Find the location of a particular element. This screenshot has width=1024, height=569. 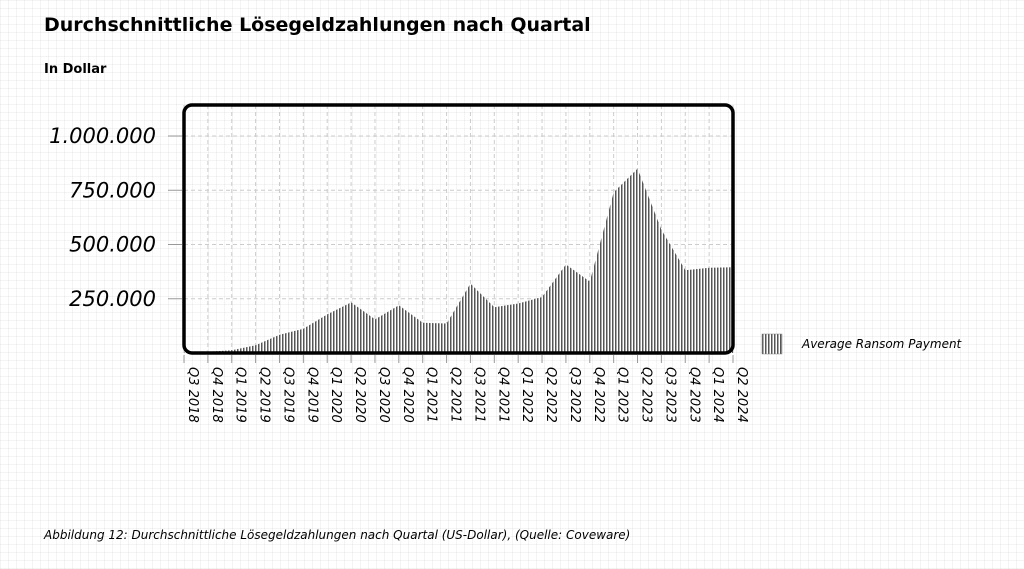

legend-label: Average Ransom Payment is located at coordinates (882, 344).